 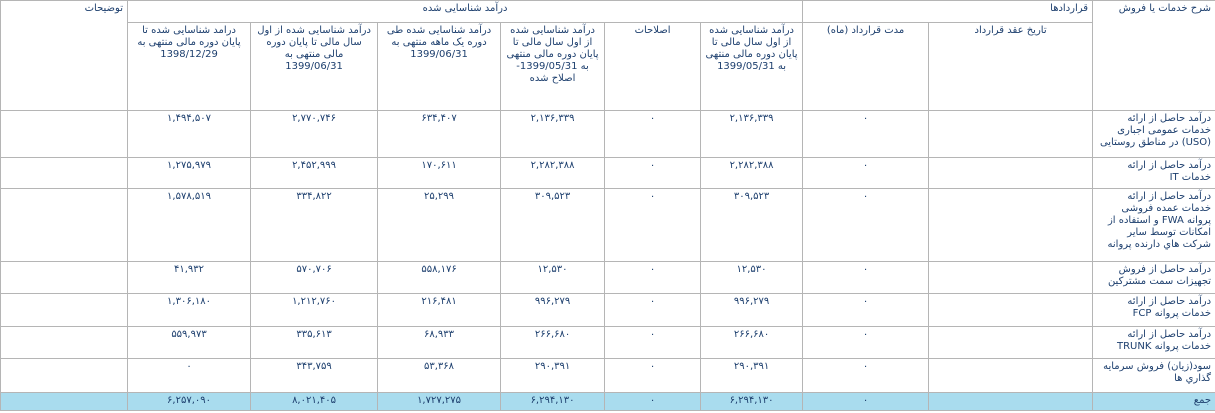 I want to click on description-cell: سود(زیان) فروش سرمایه گذاري ها, so click(x=1153, y=375).